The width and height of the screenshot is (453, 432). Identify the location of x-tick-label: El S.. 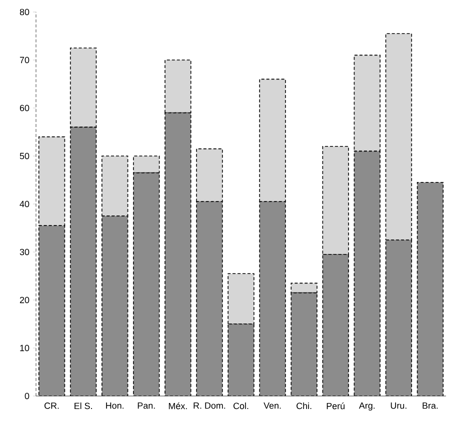
(83, 406).